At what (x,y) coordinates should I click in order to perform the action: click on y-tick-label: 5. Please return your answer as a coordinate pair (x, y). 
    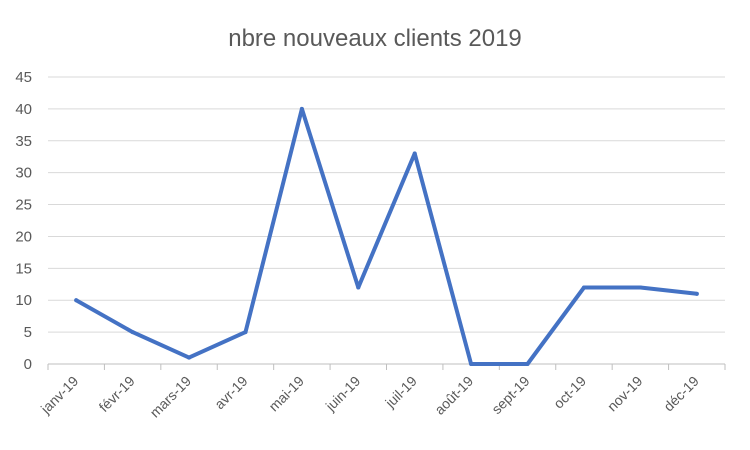
    Looking at the image, I should click on (28, 332).